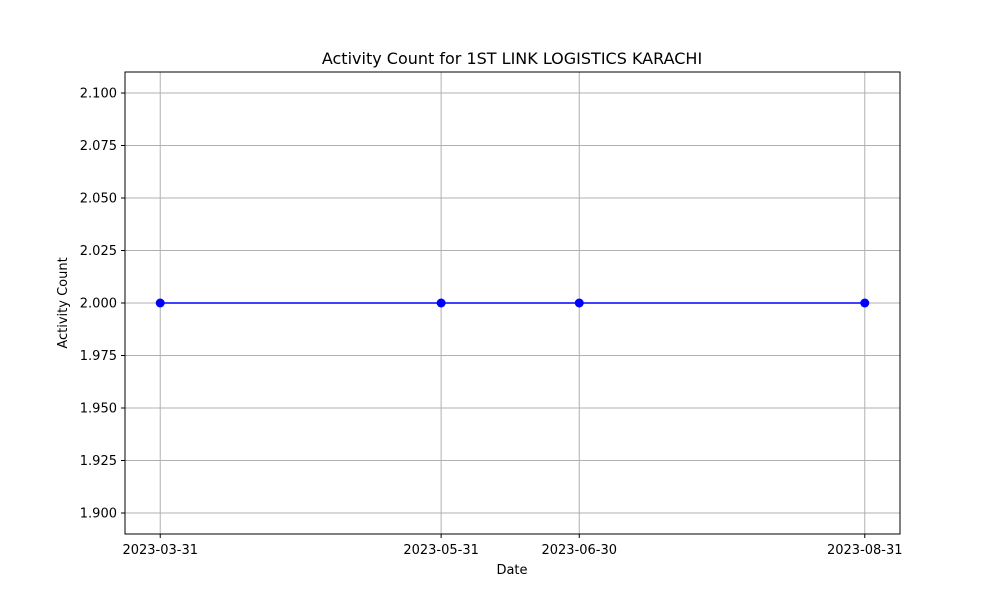  What do you see at coordinates (98, 356) in the screenshot?
I see `y-tick-label: 1.975` at bounding box center [98, 356].